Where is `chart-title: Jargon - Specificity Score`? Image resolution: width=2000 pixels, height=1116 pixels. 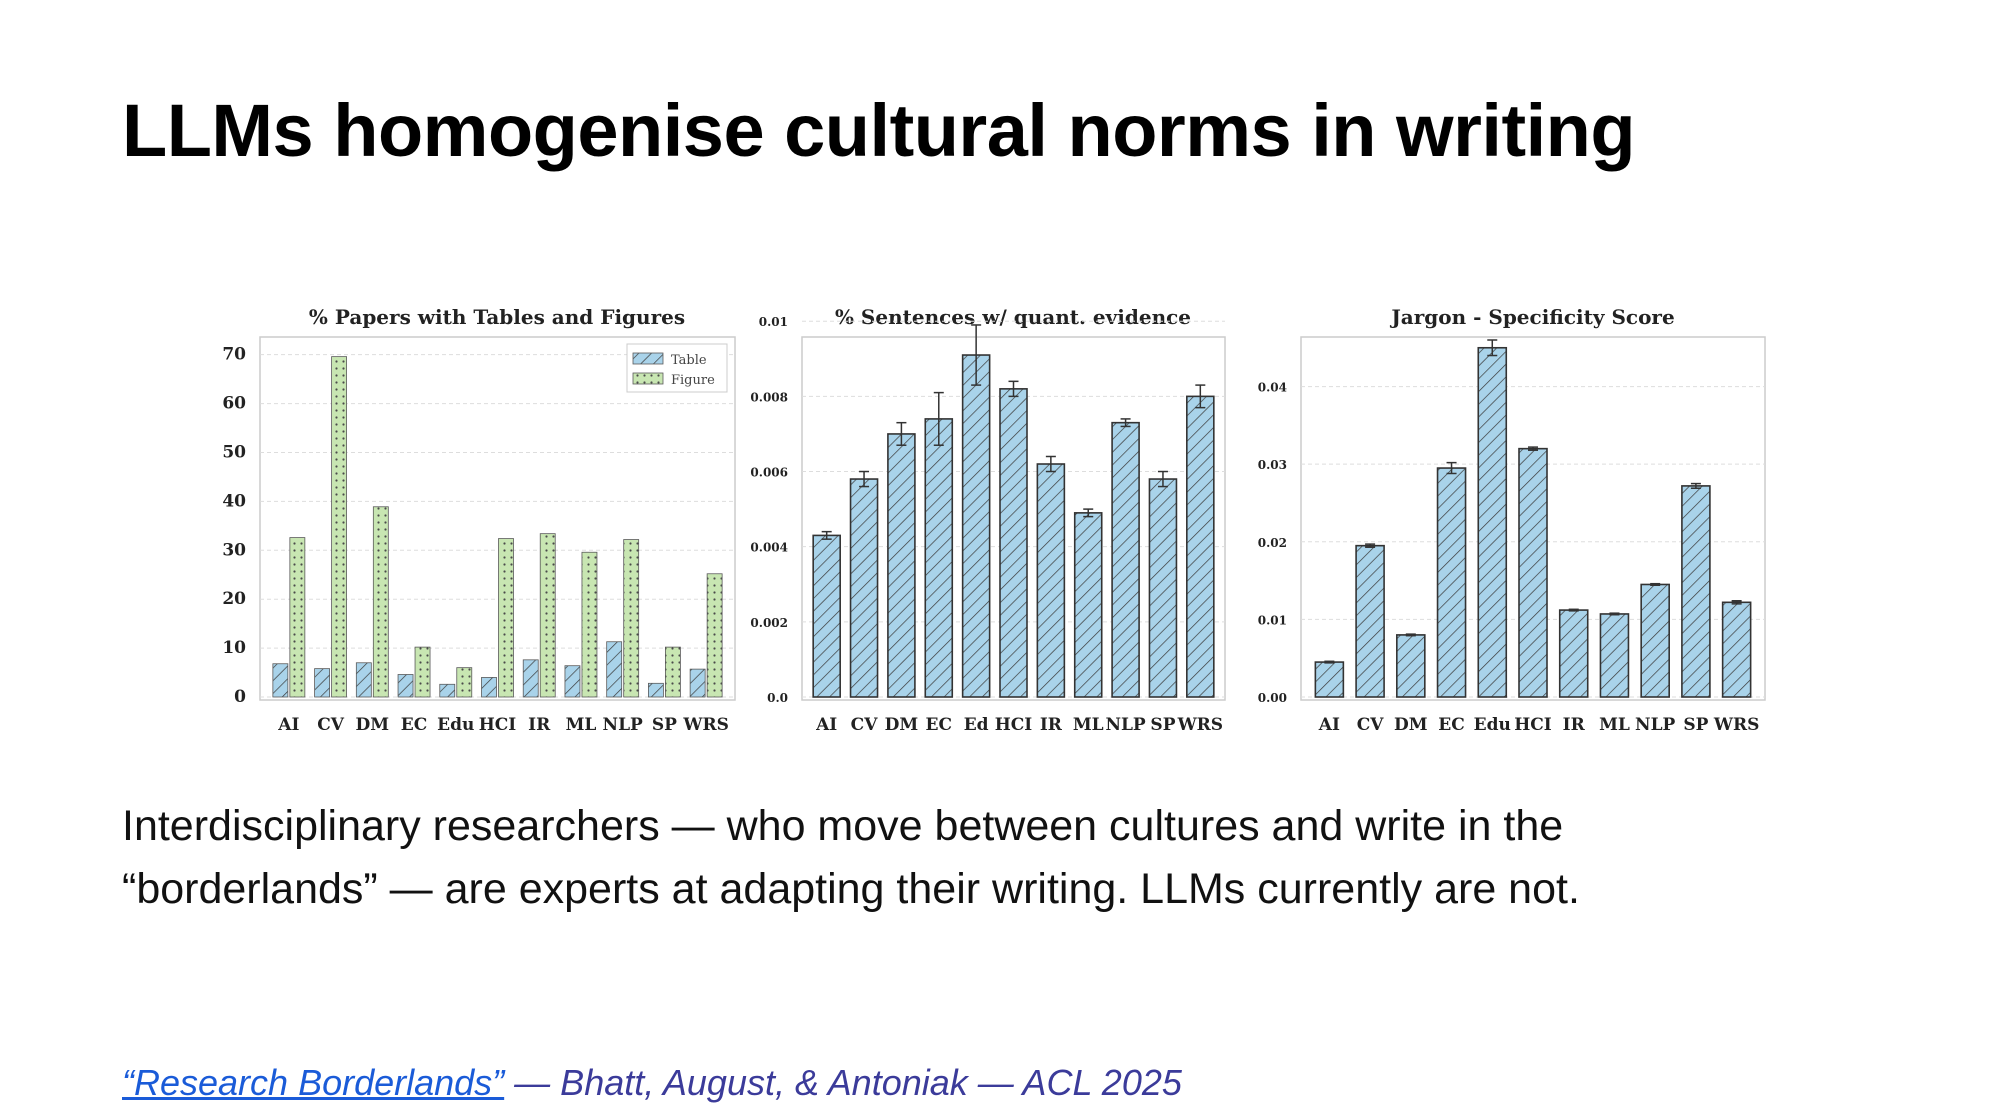
chart-title: Jargon - Specificity Score is located at coordinates (1531, 317).